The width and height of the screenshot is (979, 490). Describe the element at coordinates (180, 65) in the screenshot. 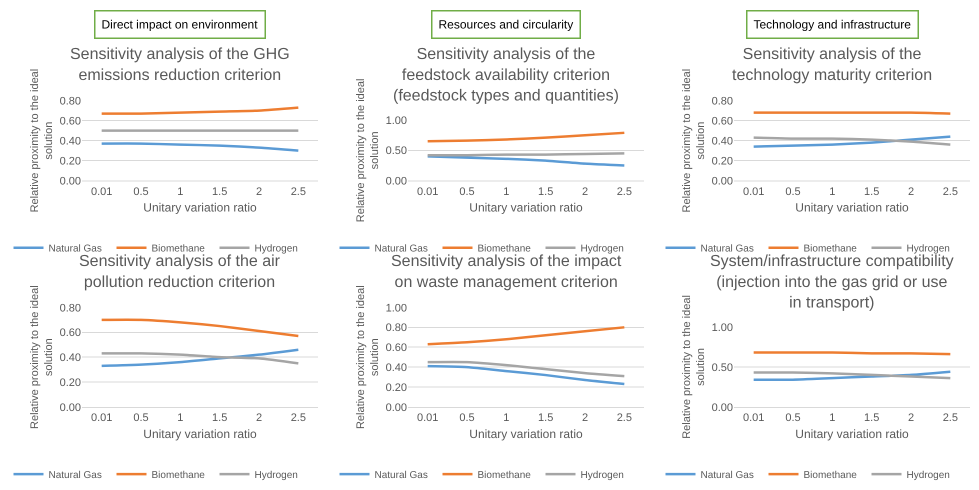

I see `chart-title: Sensitivity analysis of the GHG emissions reduction criterion` at that location.